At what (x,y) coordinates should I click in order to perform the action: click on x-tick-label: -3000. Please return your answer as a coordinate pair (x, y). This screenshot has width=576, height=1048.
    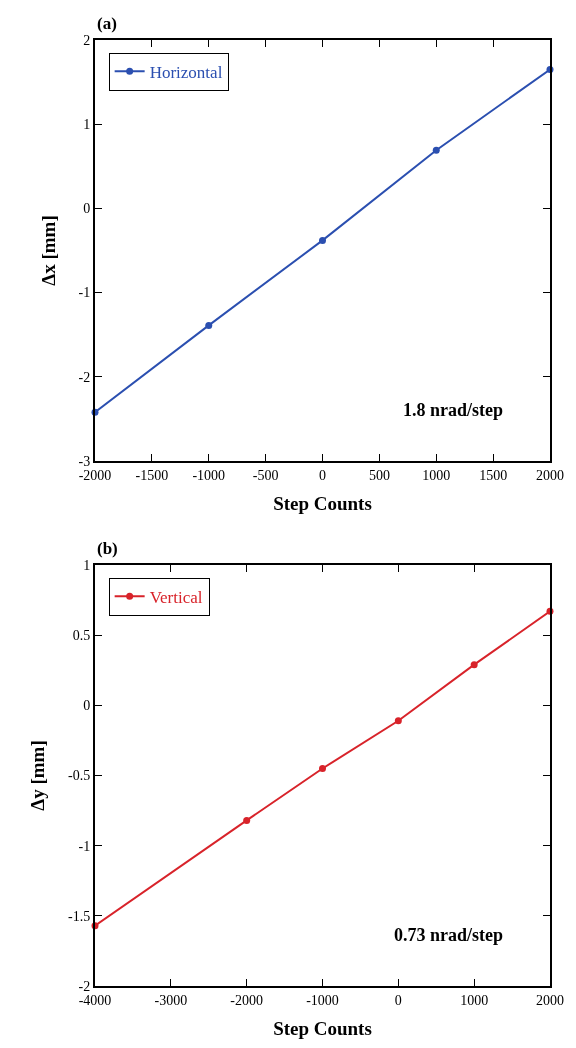
    Looking at the image, I should click on (171, 1000).